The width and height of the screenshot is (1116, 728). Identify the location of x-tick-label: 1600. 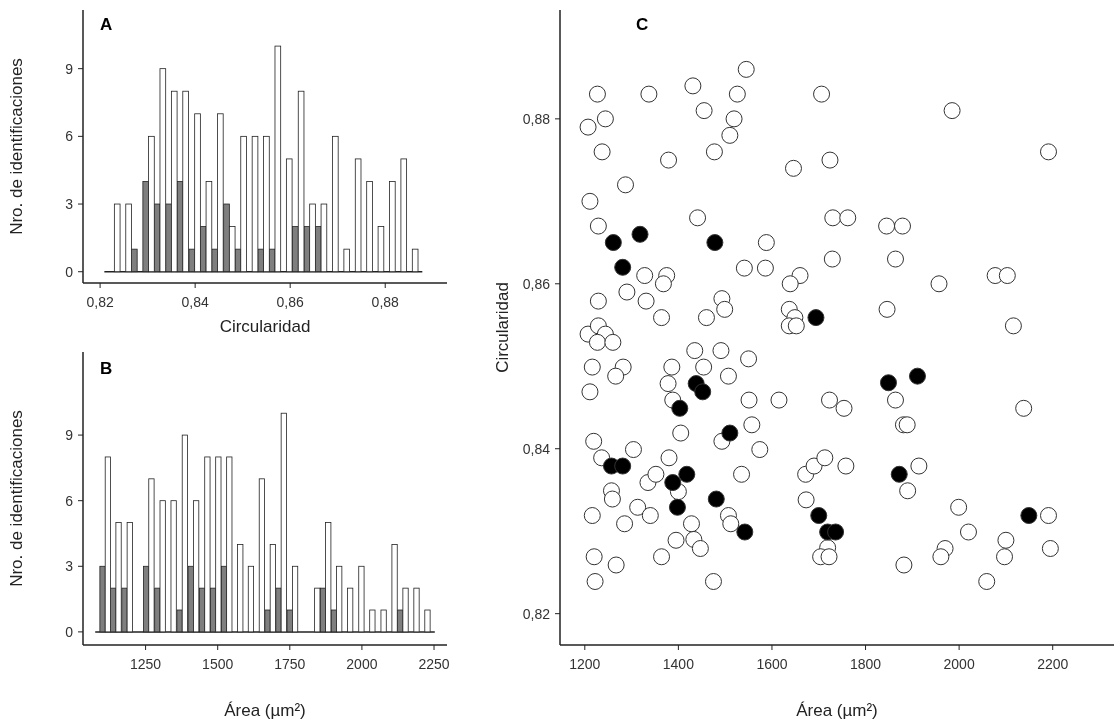
(772, 664).